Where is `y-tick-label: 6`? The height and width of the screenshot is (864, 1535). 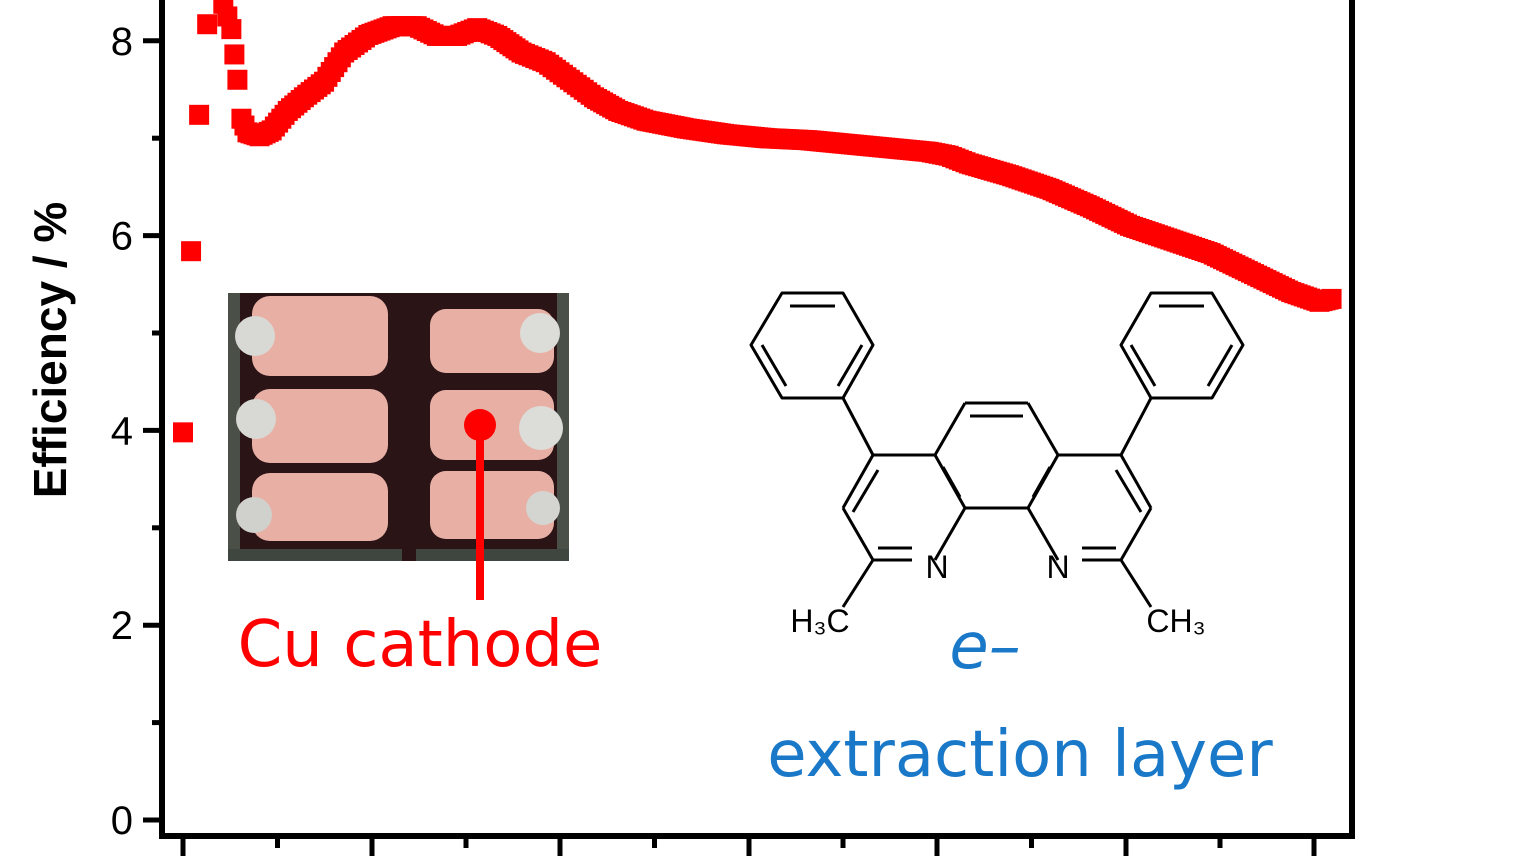 y-tick-label: 6 is located at coordinates (122, 237).